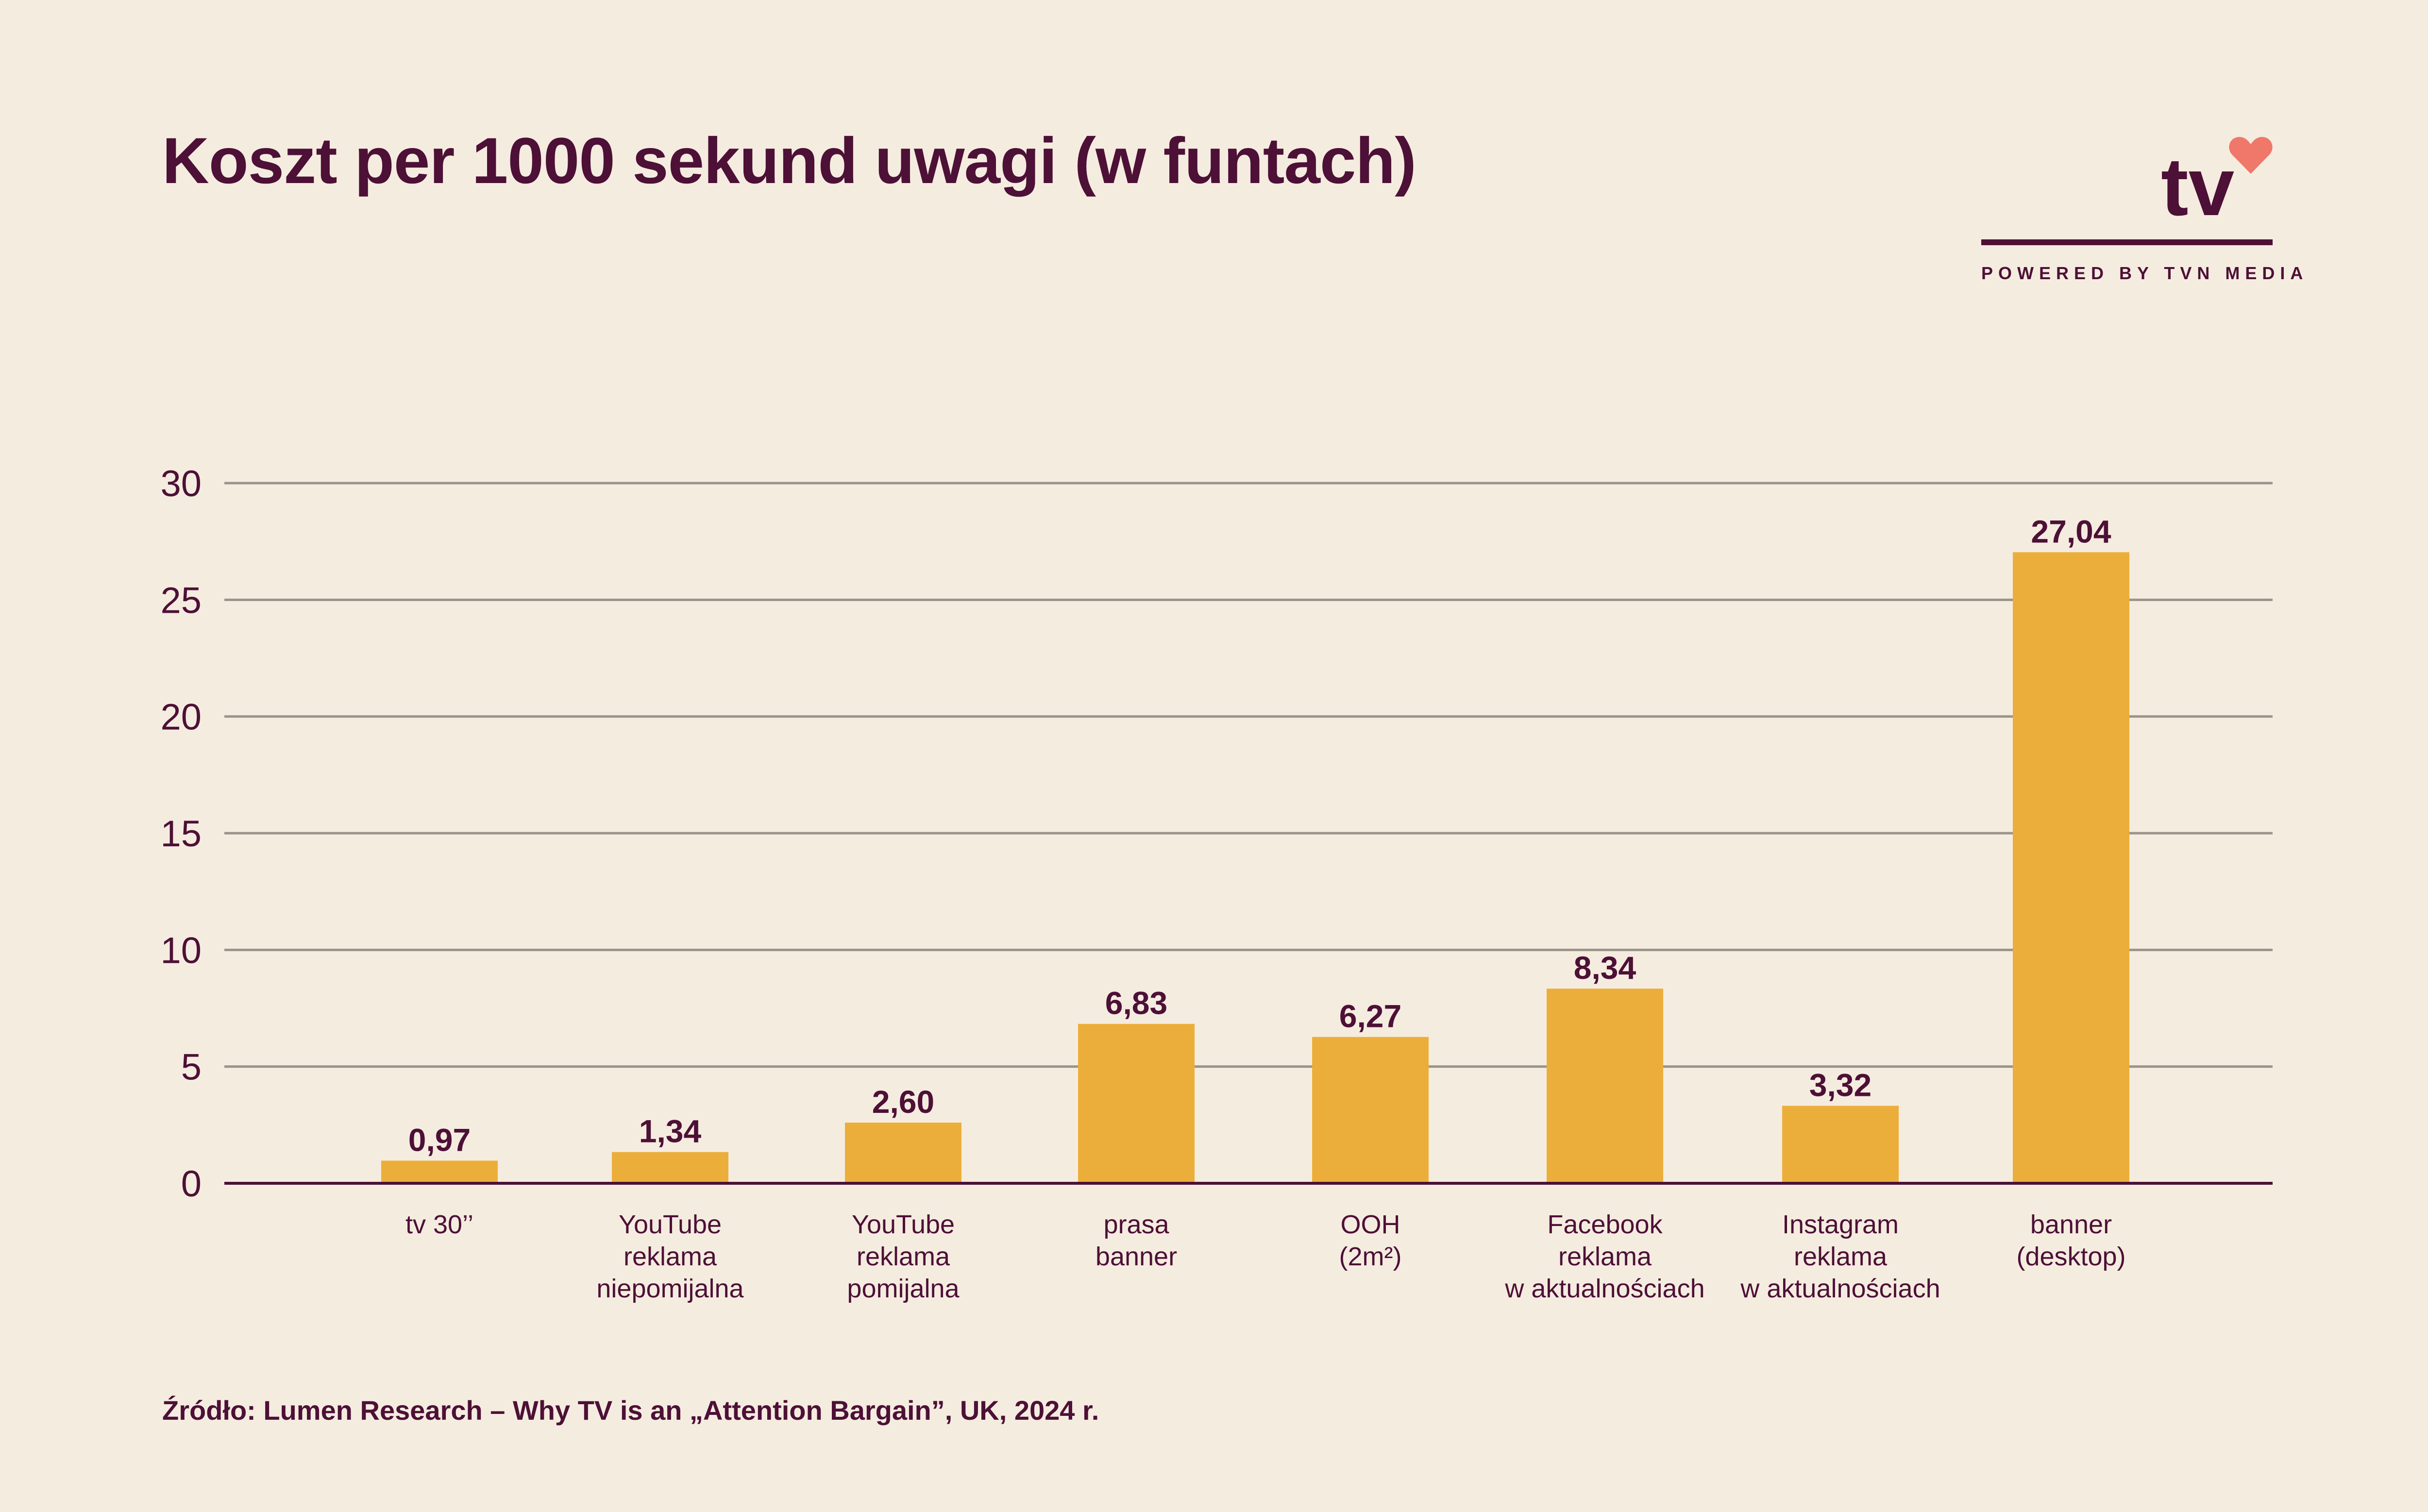  I want to click on x-tick-label: niepomijalna, so click(670, 1288).